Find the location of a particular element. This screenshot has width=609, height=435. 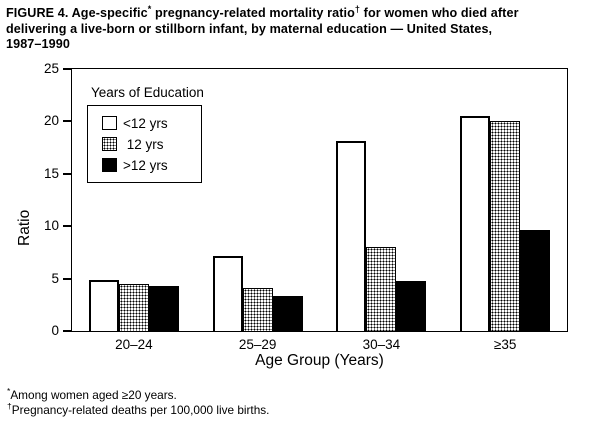

x-tick-label: 30–34 is located at coordinates (381, 344).